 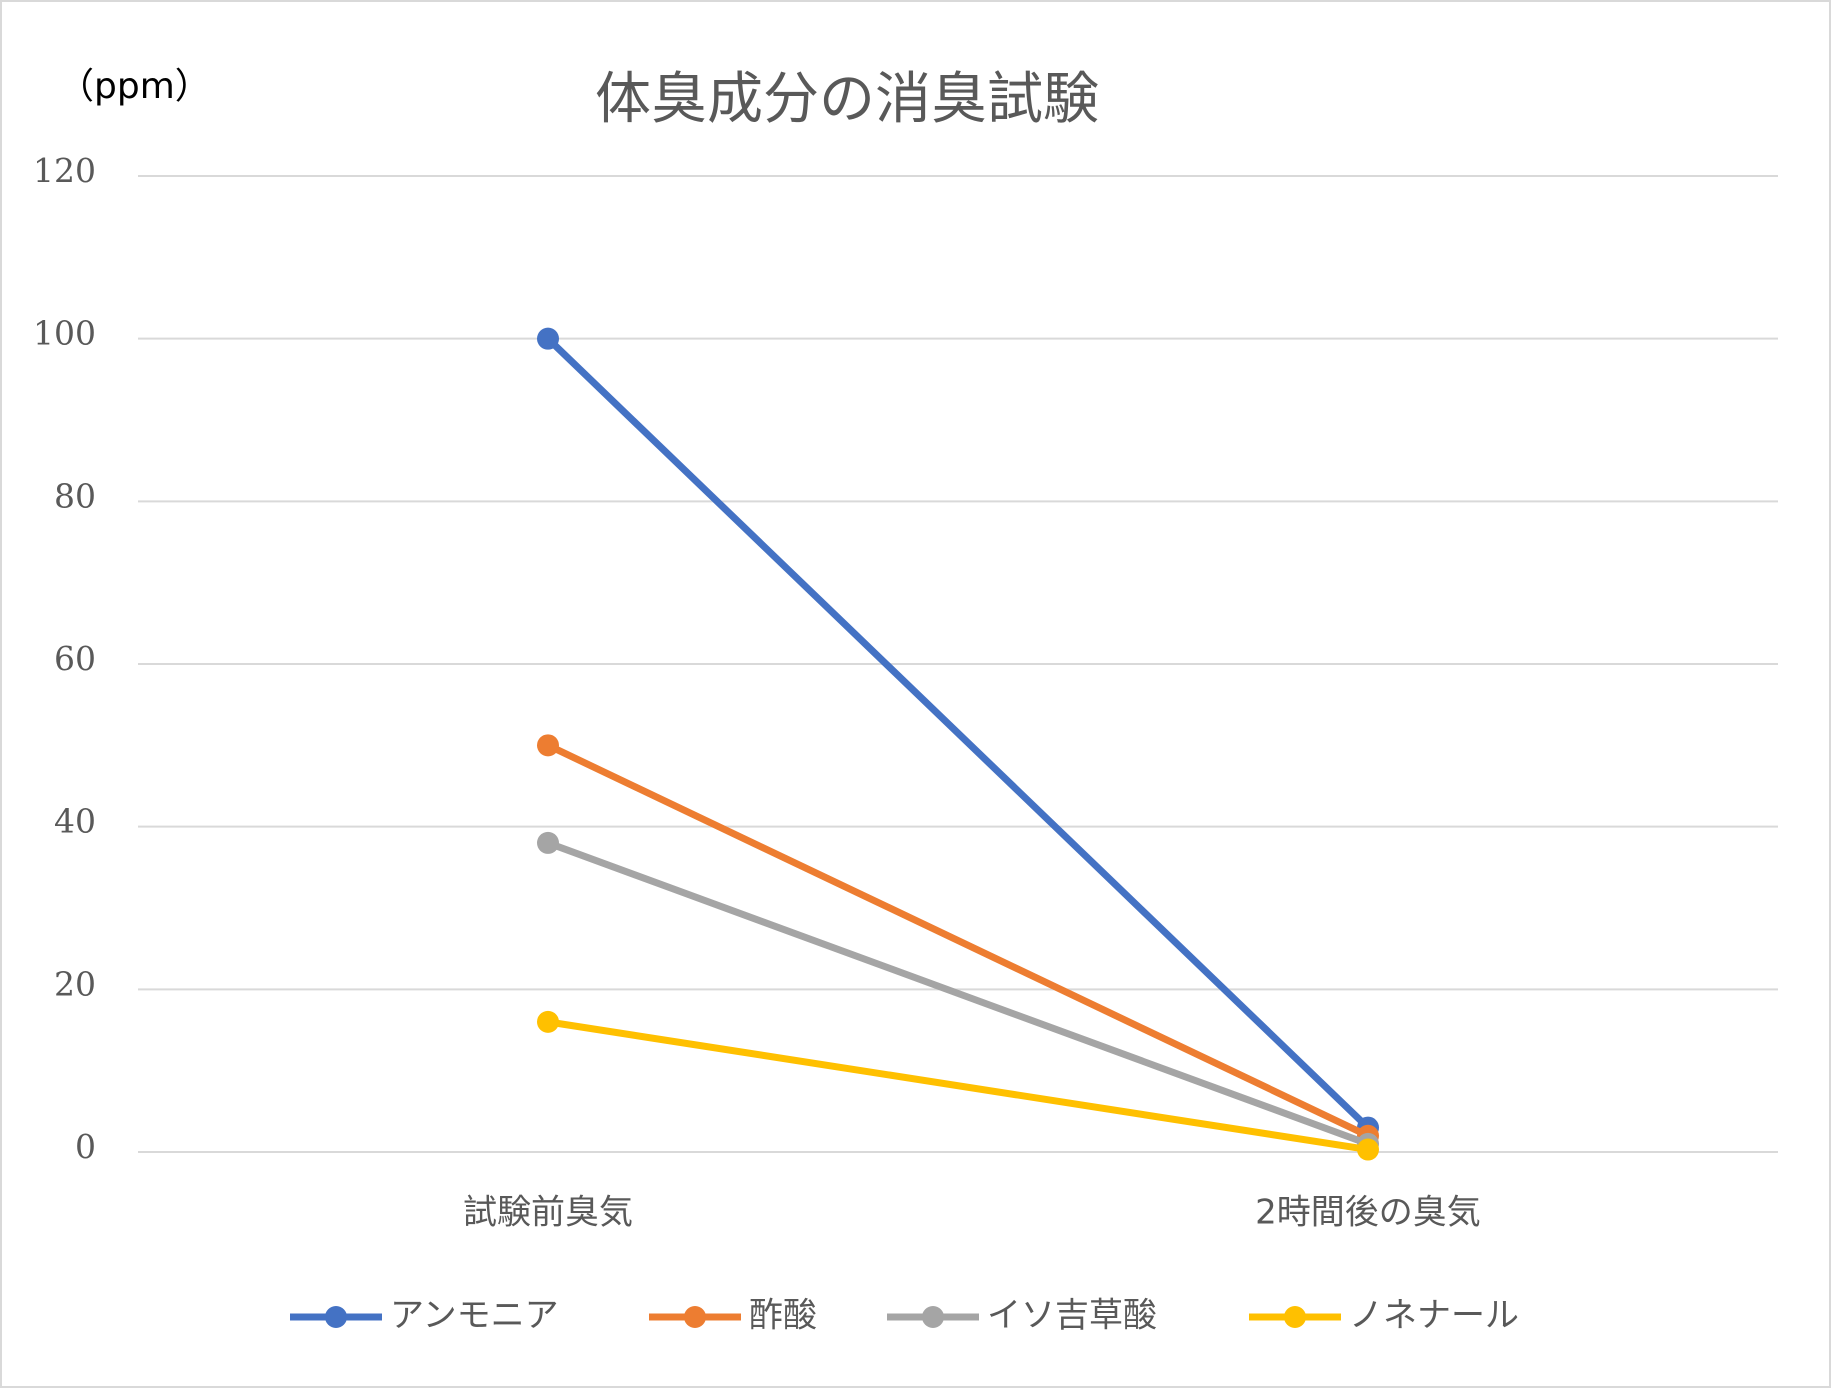 What do you see at coordinates (847, 99) in the screenshot?
I see `chart-title: 体臭成分の消臭試験` at bounding box center [847, 99].